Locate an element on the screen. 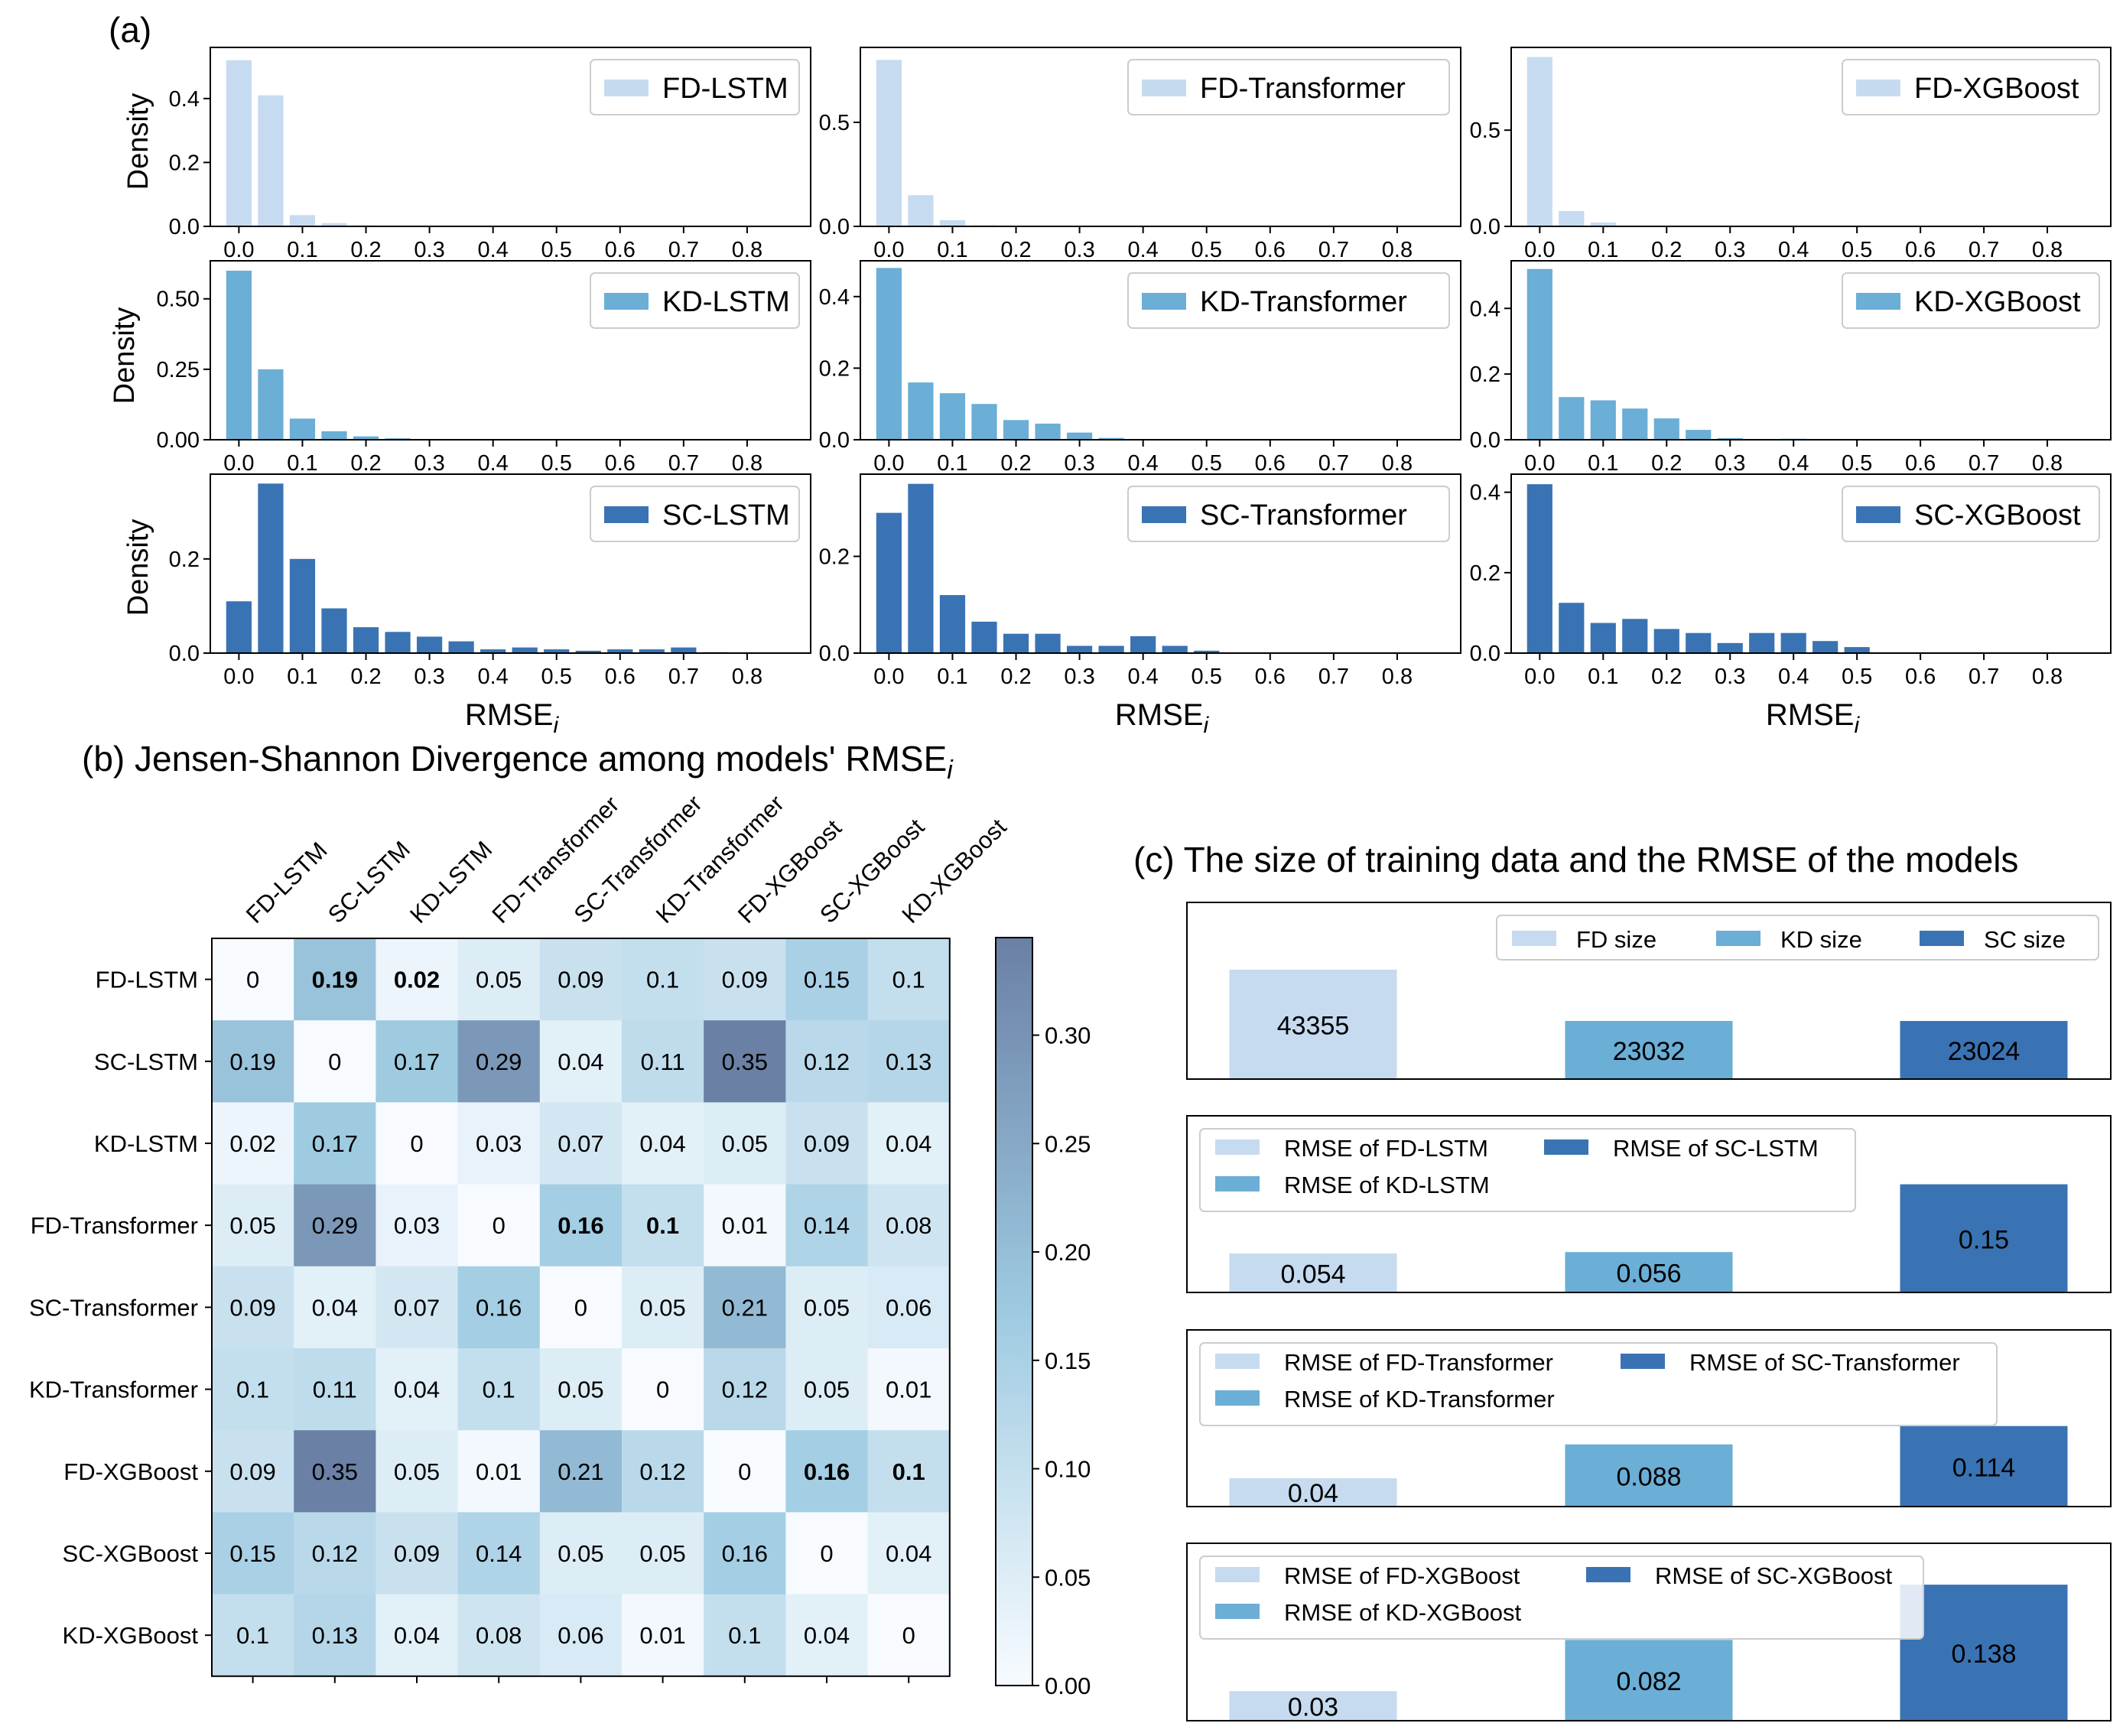 Image resolution: width=2123 pixels, height=1736 pixels. heatmap-cell-value: 0.03 is located at coordinates (499, 1143).